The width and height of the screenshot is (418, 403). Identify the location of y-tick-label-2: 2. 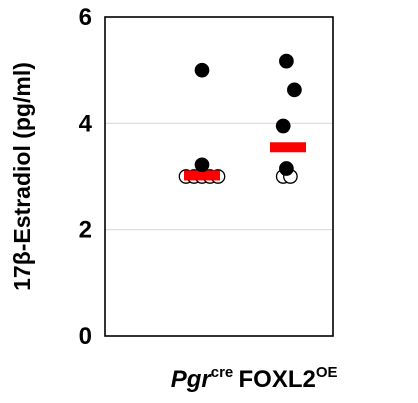
(85, 230).